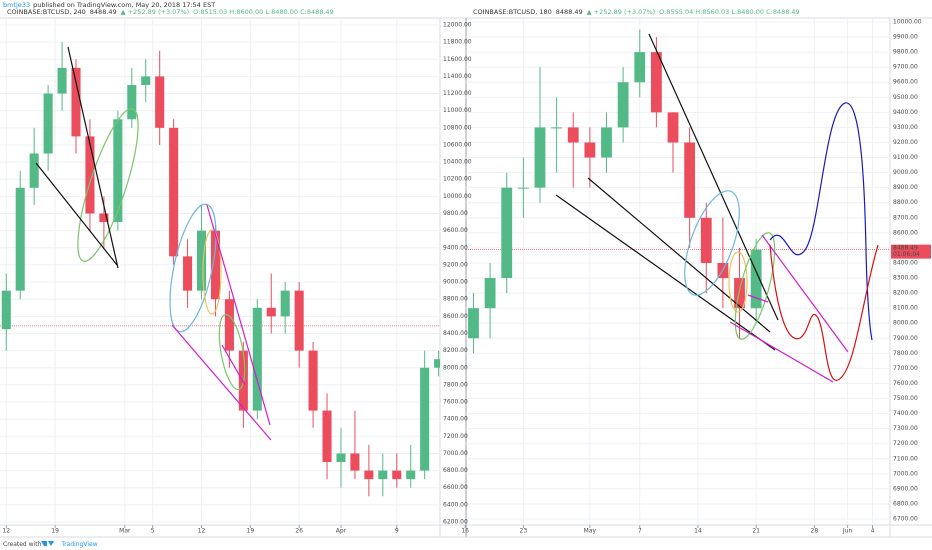  What do you see at coordinates (905, 217) in the screenshot?
I see `y-tick-label: 8700.00` at bounding box center [905, 217].